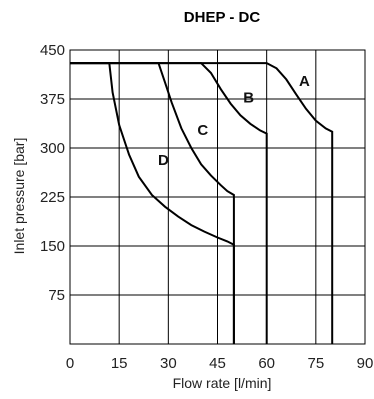 The image size is (374, 399). Describe the element at coordinates (52, 148) in the screenshot. I see `y-tick-label: 300` at that location.